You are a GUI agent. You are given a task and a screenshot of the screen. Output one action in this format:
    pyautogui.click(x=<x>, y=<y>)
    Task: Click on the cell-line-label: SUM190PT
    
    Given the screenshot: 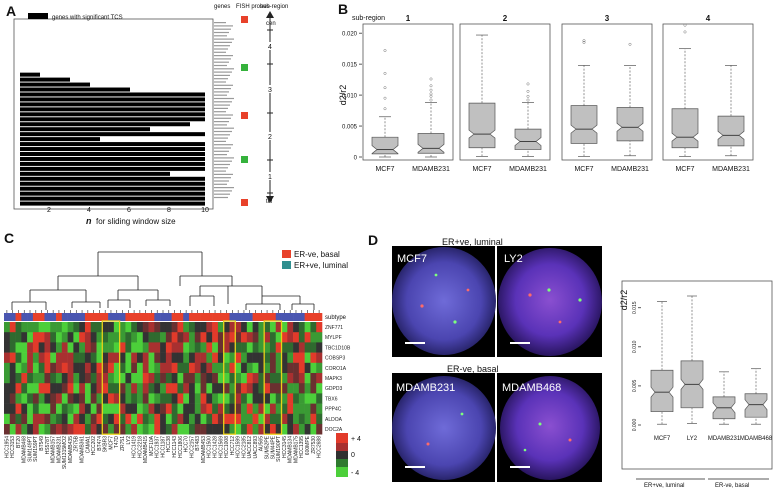 What is the action you would take?
    pyautogui.click(x=279, y=449)
    